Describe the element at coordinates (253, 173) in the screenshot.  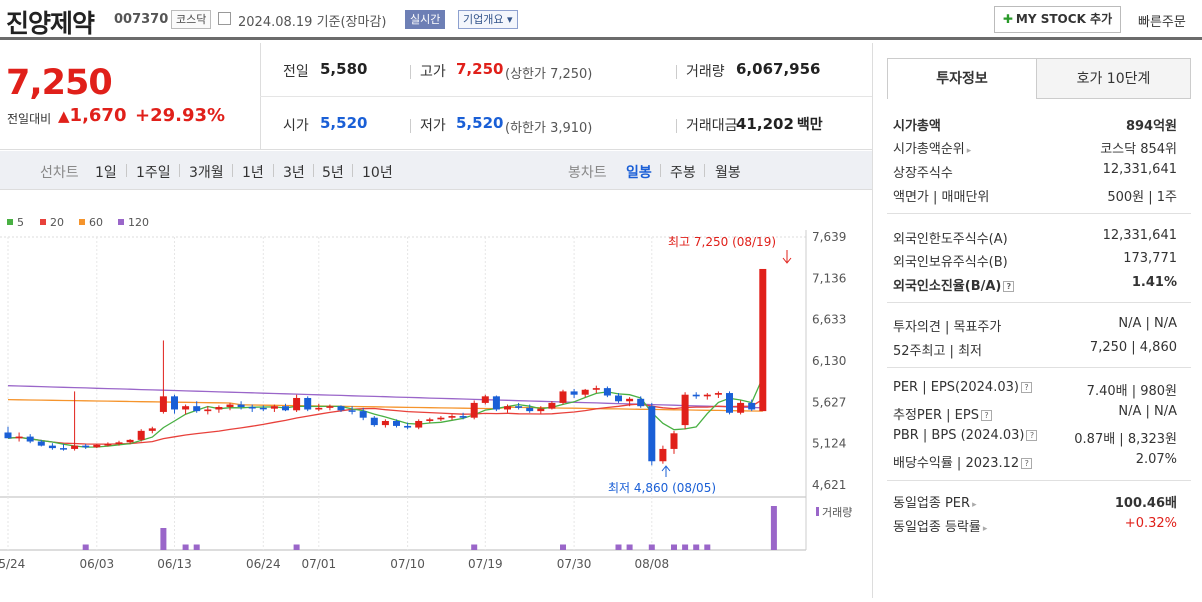
I see `period-1y: 1년` at that location.